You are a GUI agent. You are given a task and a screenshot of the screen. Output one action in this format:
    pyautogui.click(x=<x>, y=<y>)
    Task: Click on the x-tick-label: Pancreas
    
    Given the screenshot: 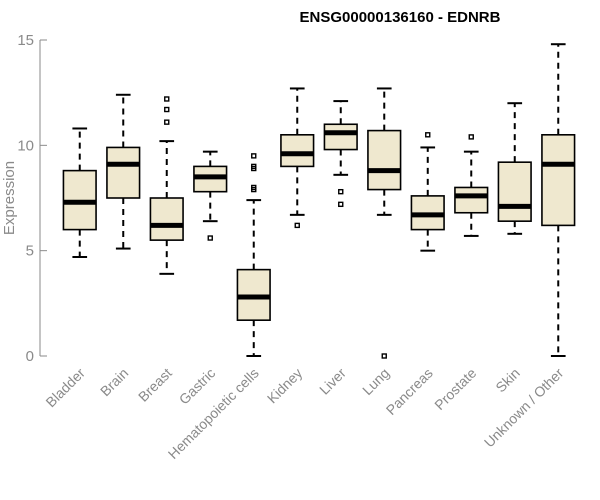 What is the action you would take?
    pyautogui.click(x=409, y=391)
    